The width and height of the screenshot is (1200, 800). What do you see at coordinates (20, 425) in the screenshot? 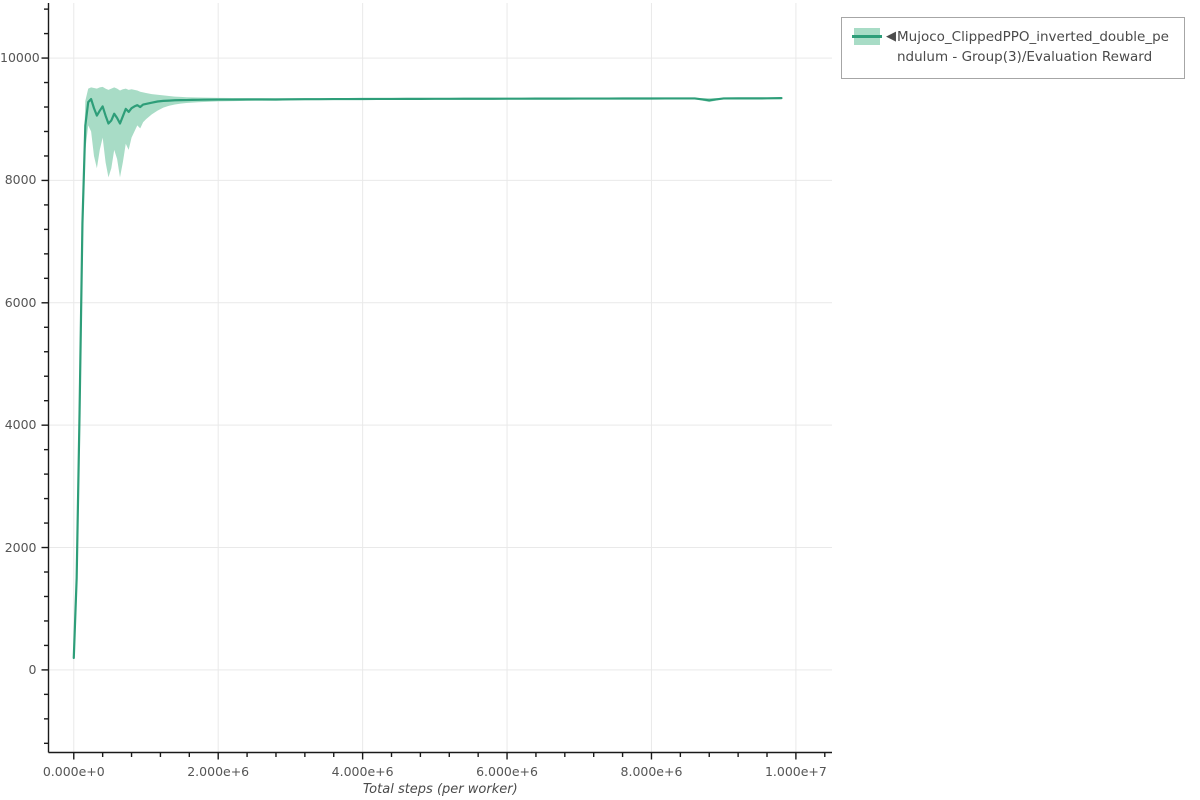
I see `y-tick-label: 4000` at bounding box center [20, 425].